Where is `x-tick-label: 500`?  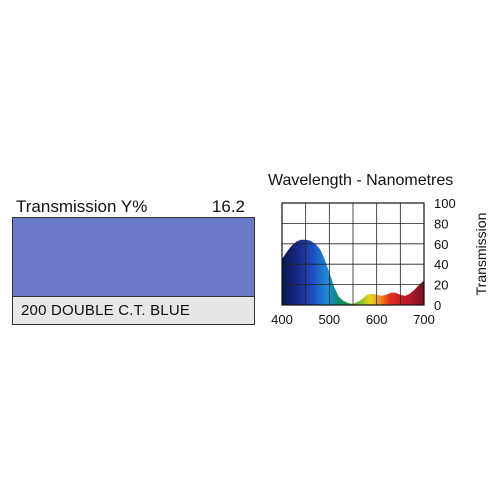 x-tick-label: 500 is located at coordinates (329, 319).